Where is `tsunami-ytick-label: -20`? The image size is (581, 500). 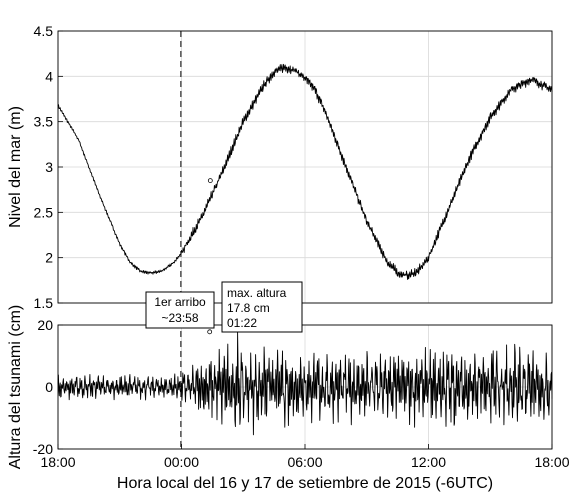
tsunami-ytick-label: -20 is located at coordinates (43, 449).